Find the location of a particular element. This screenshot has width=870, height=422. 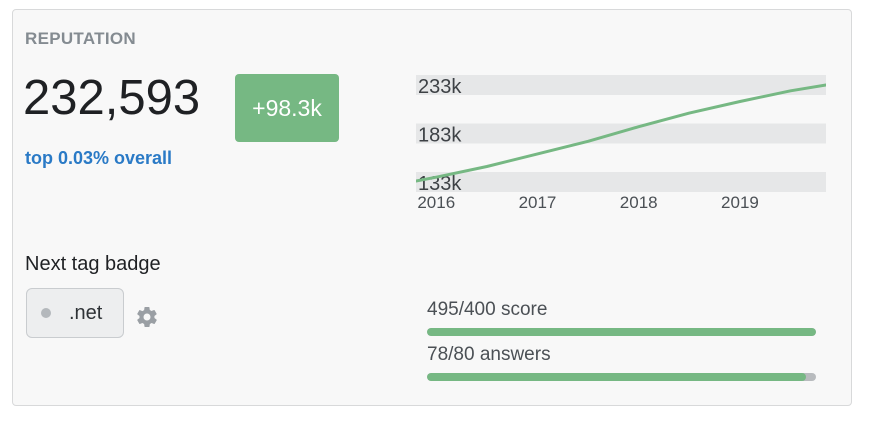

y-tick-label: 233k is located at coordinates (440, 87).